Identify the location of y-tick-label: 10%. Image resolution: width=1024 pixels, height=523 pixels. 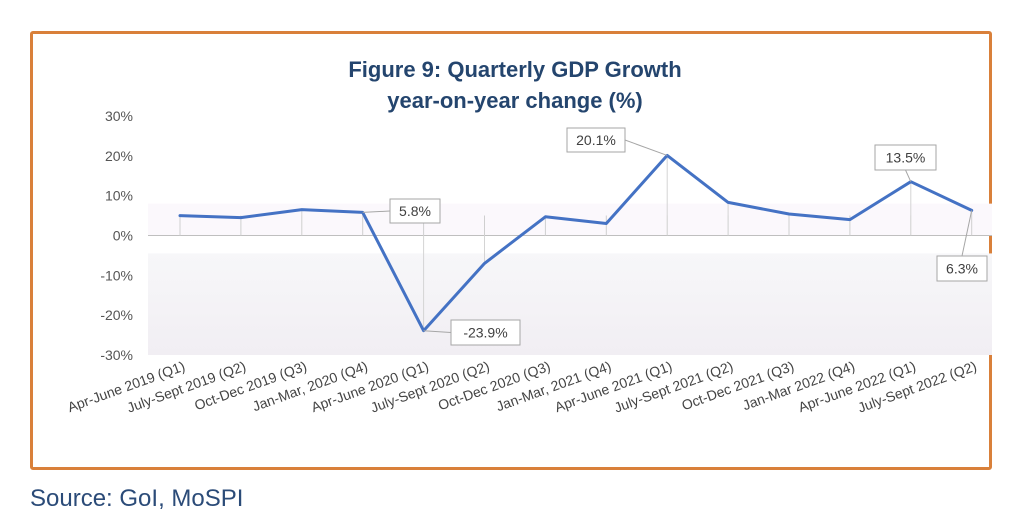
(119, 196).